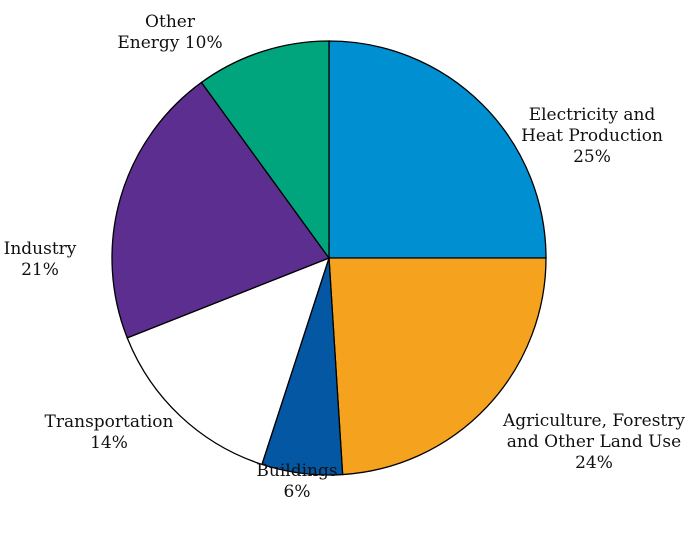  I want to click on slice-label-line: 21%, so click(40, 270).